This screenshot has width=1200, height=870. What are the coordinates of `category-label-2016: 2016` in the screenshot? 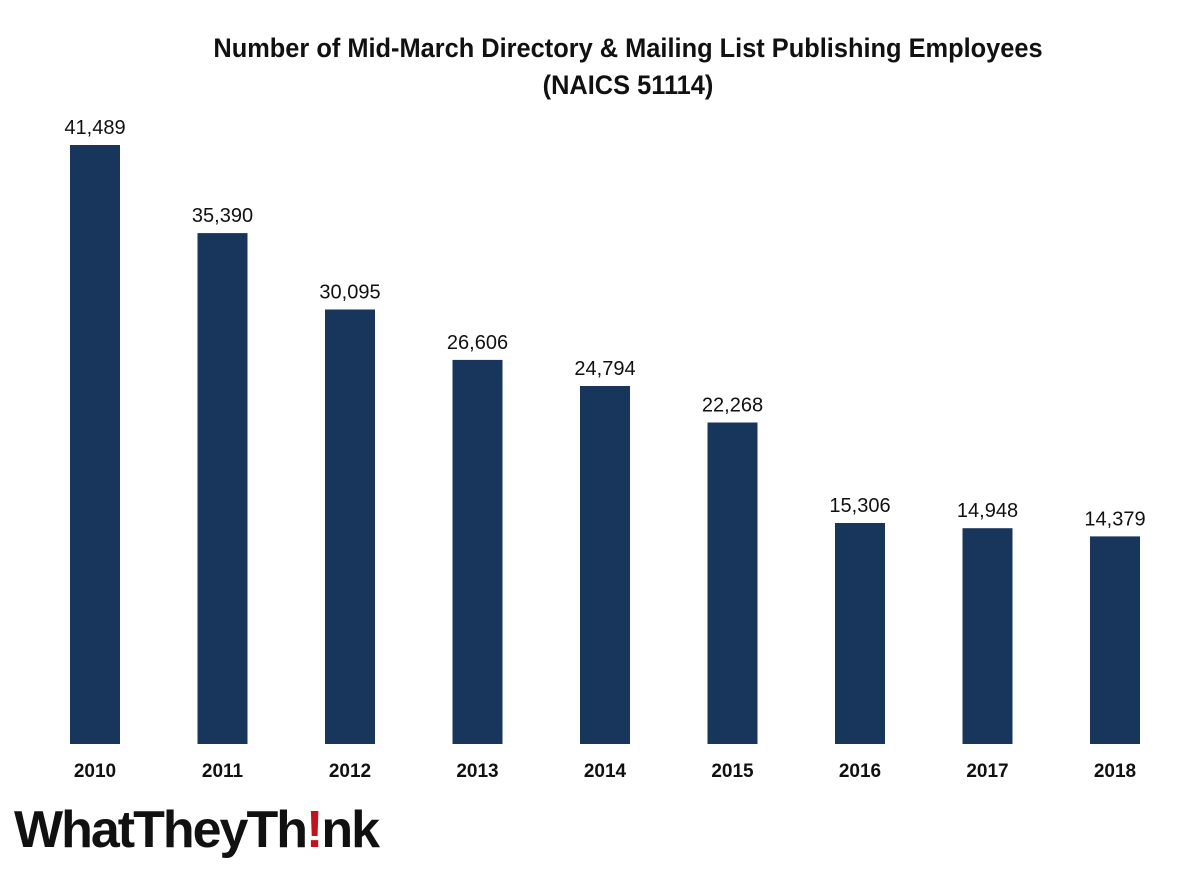 It's located at (860, 771).